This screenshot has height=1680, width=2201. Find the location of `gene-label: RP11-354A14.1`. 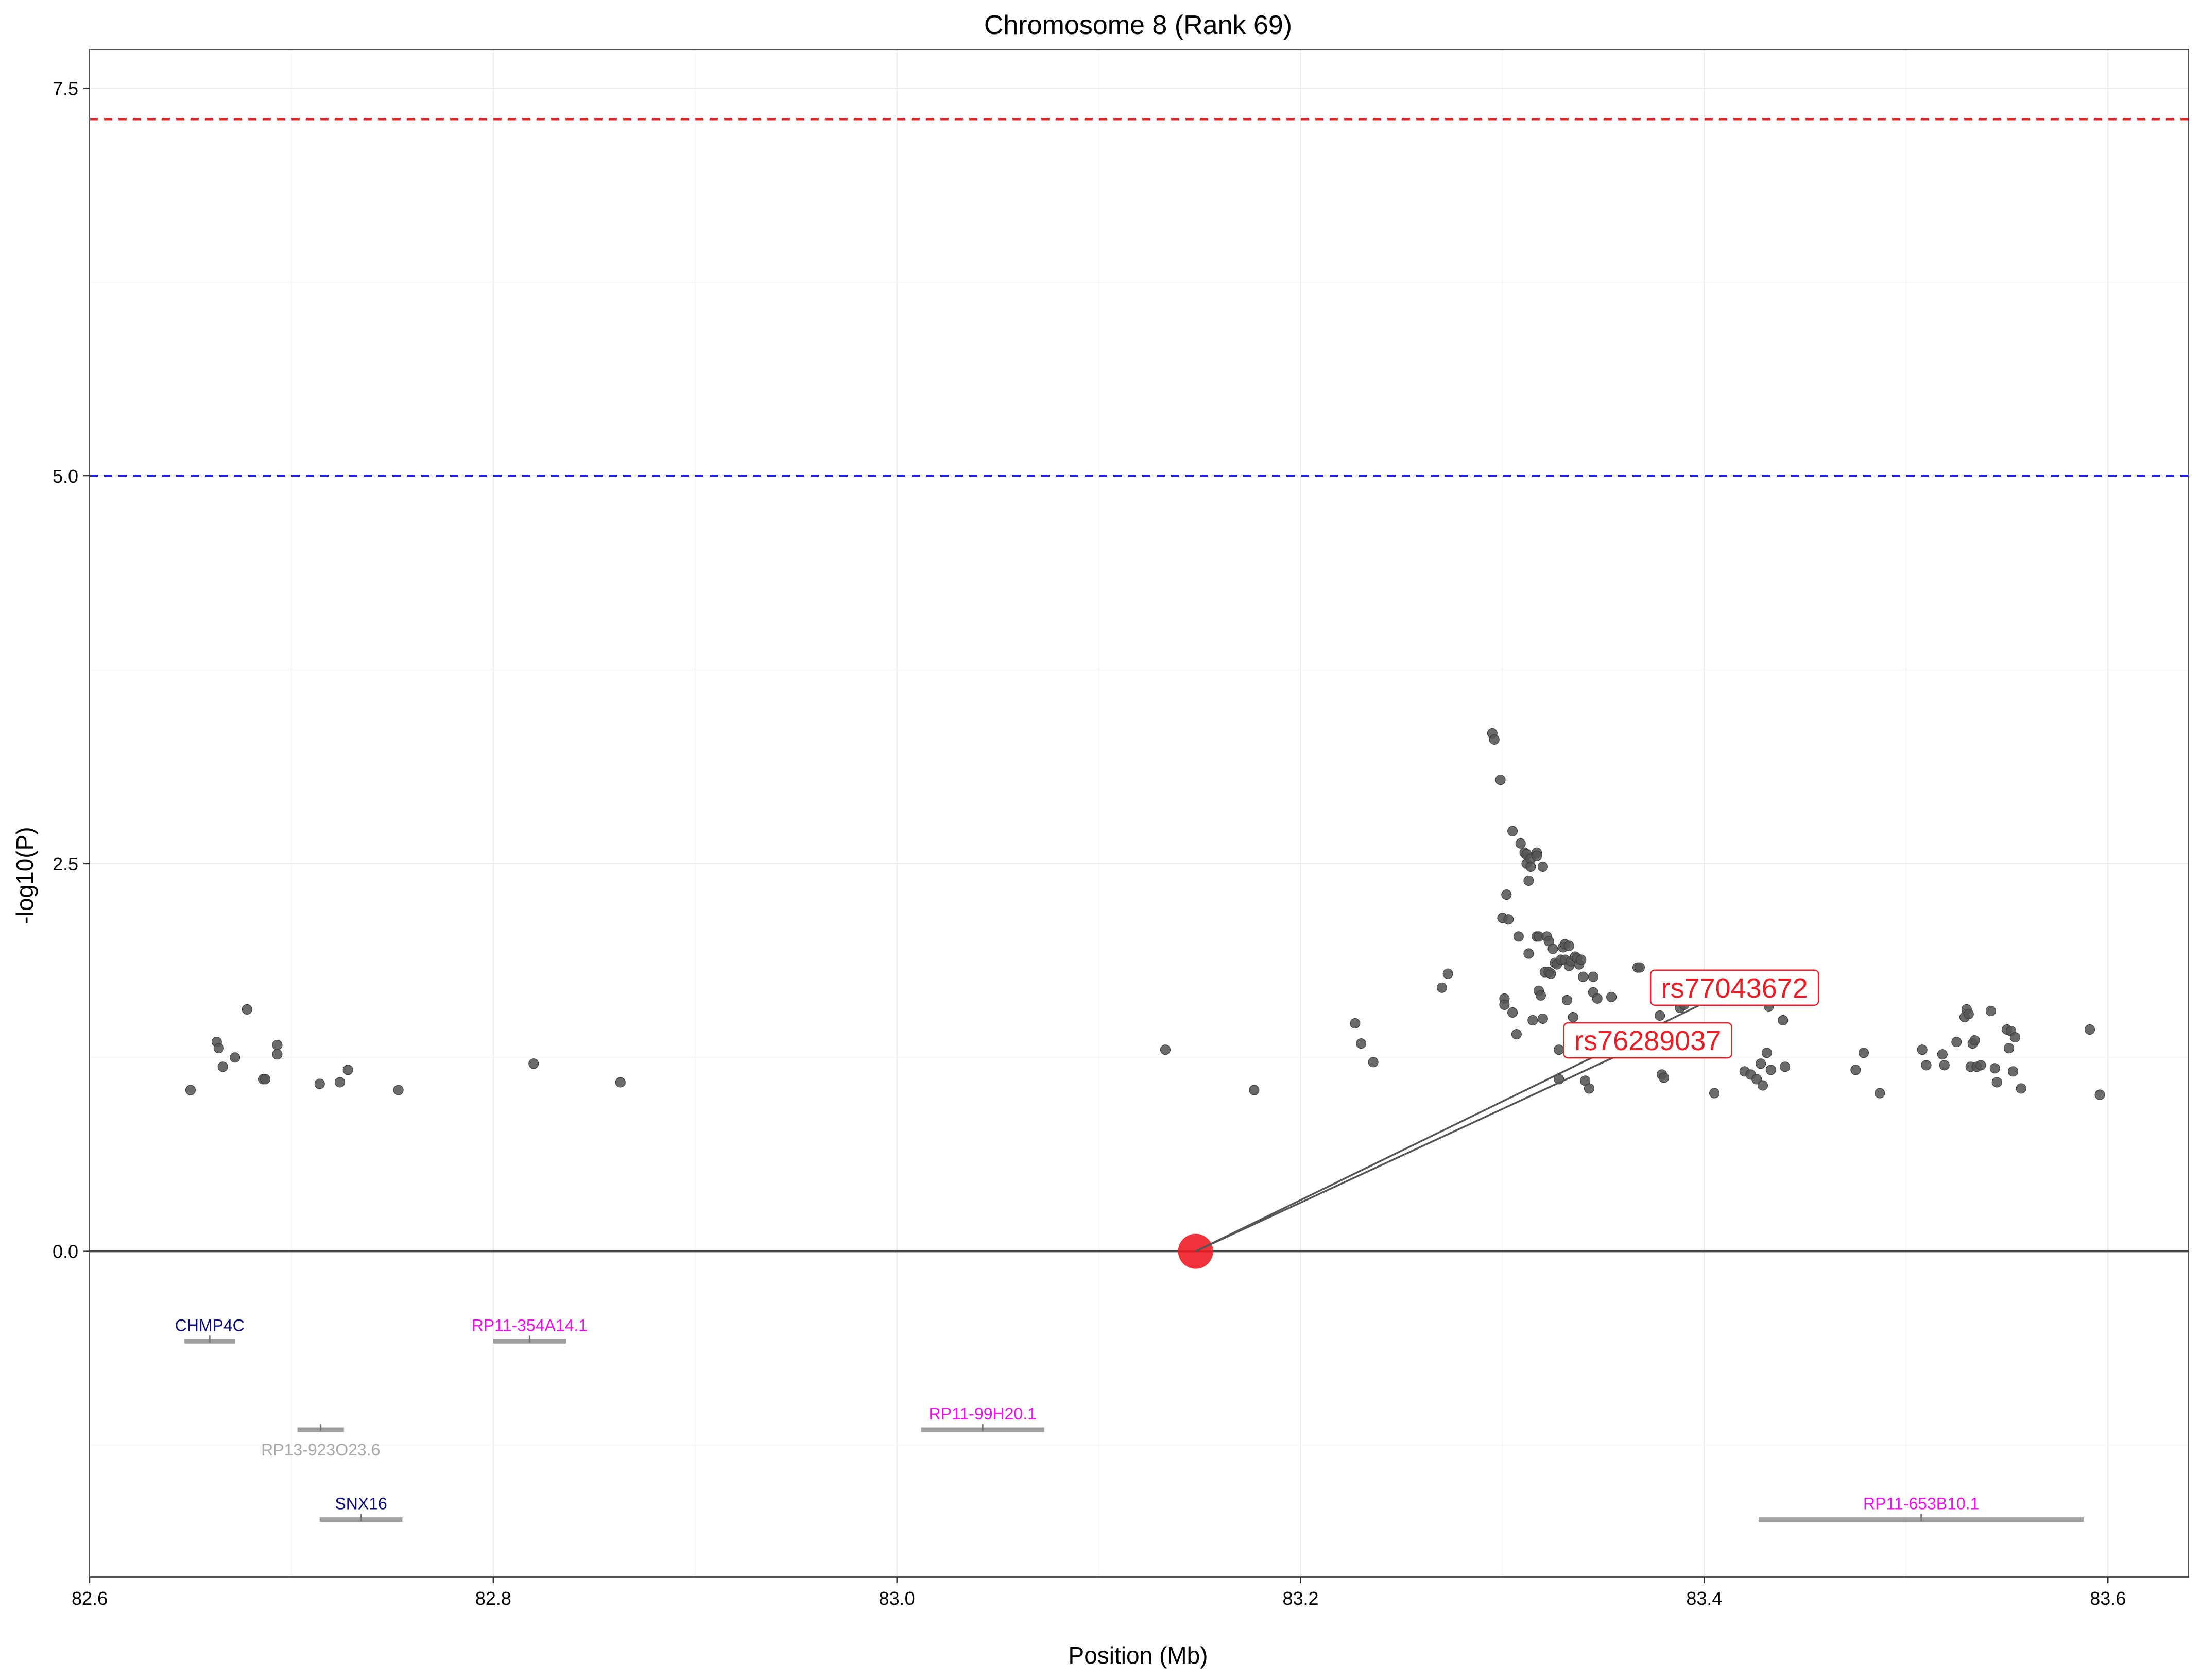

gene-label: RP11-354A14.1 is located at coordinates (530, 1325).